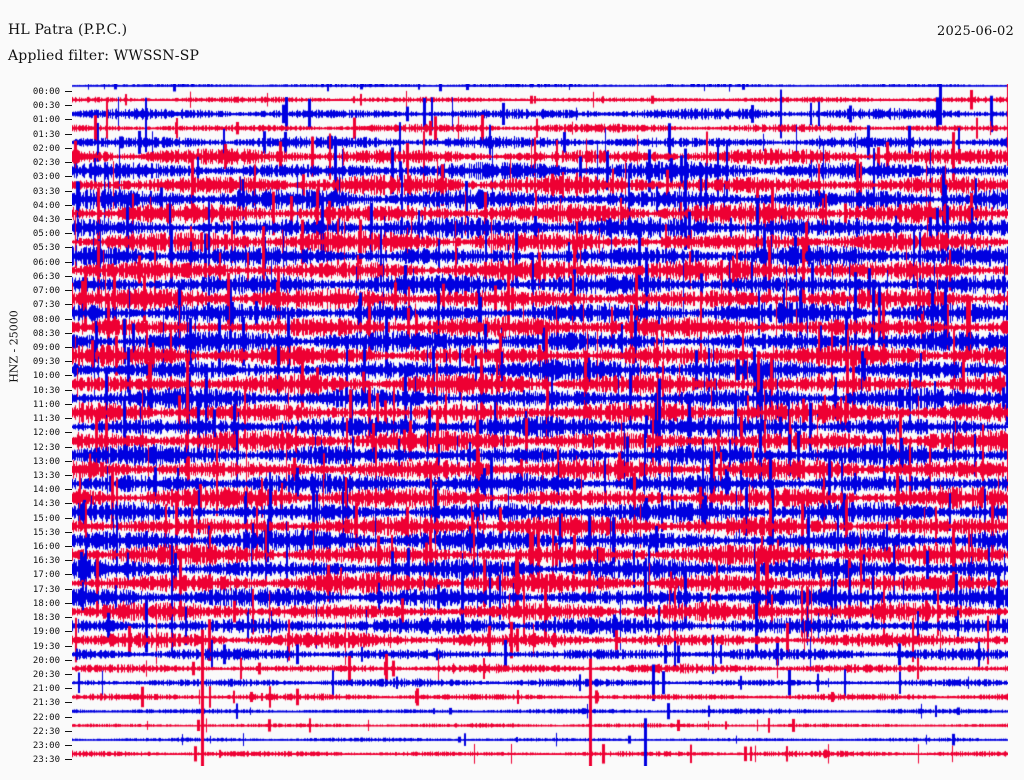  What do you see at coordinates (36, 163) in the screenshot?
I see `time-tick: 02:30` at bounding box center [36, 163].